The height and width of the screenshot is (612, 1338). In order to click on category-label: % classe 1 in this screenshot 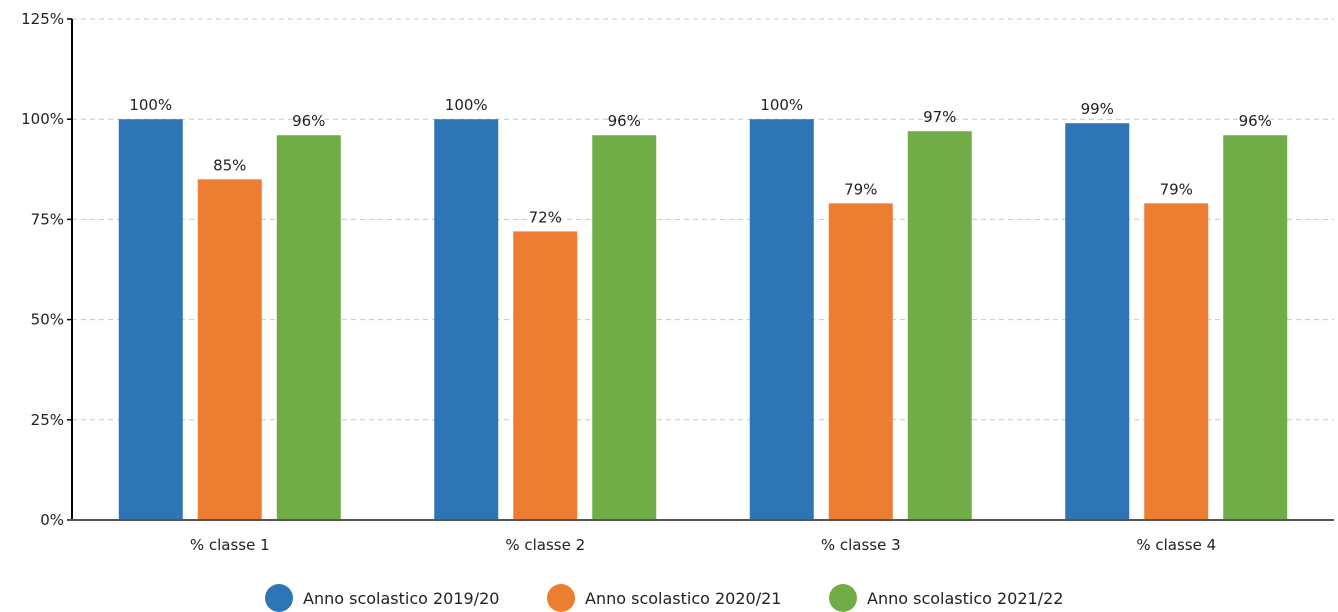, I will do `click(230, 545)`.